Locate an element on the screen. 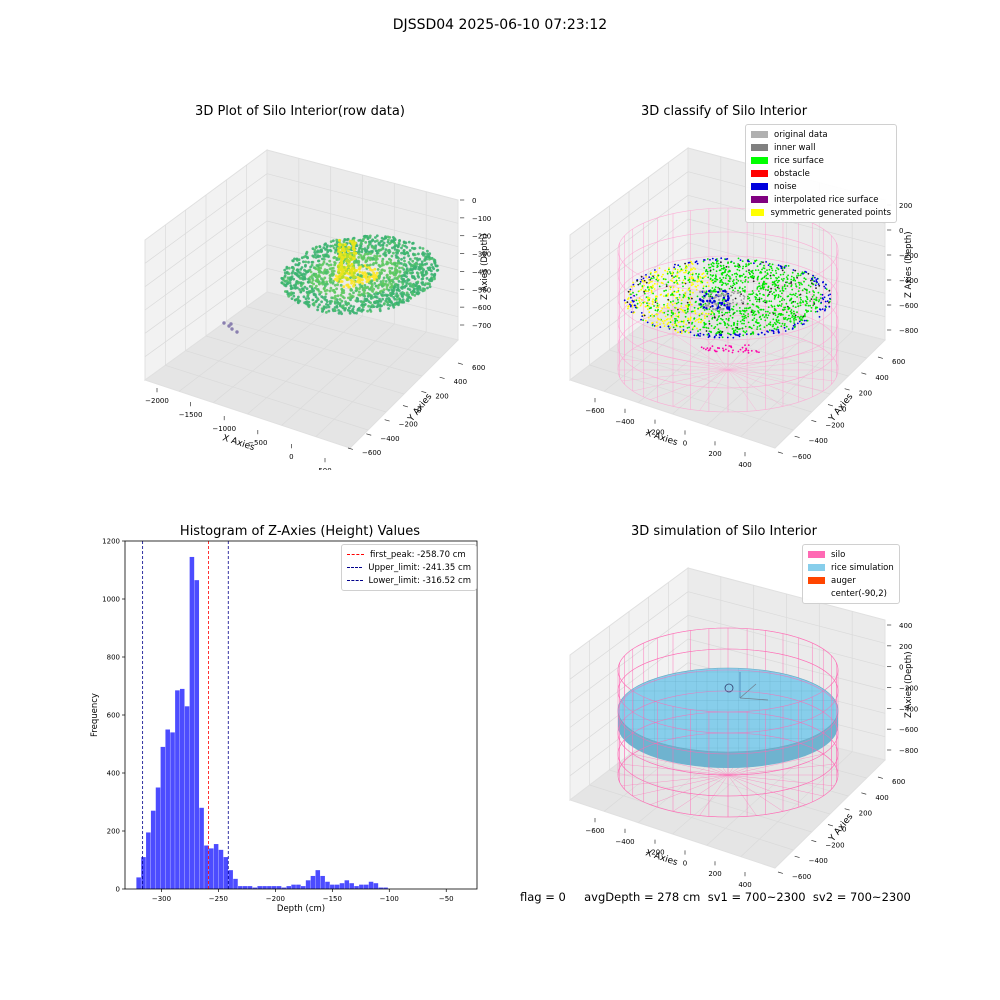  outlier-point is located at coordinates (224, 323).